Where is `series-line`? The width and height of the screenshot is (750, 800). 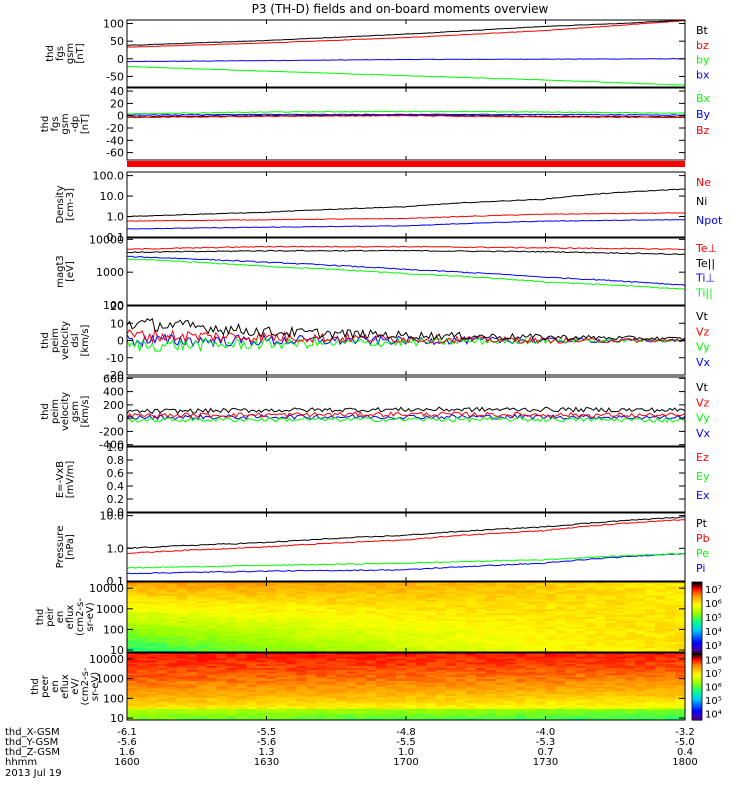 series-line is located at coordinates (406, 560).